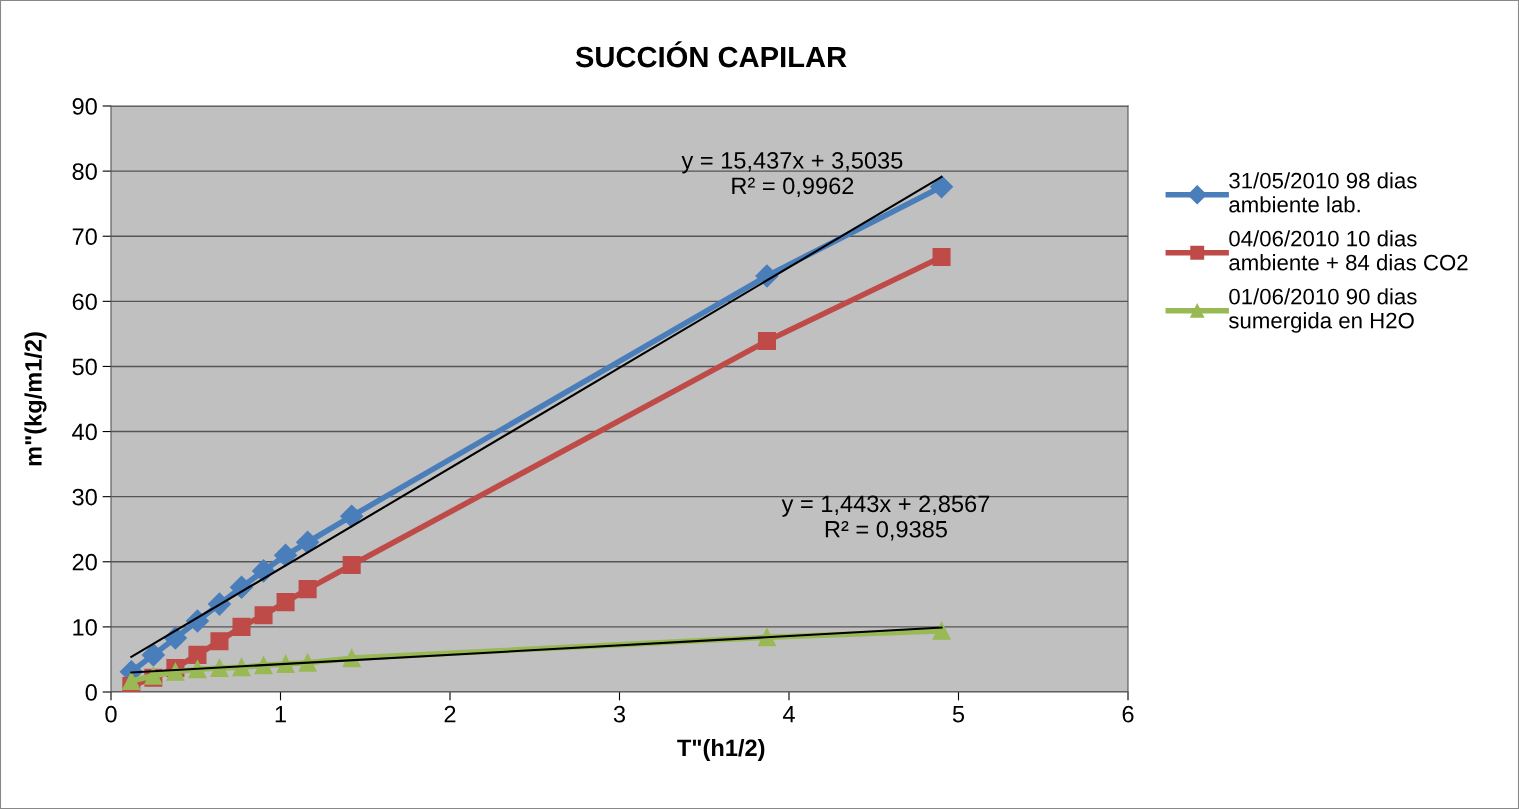  Describe the element at coordinates (84, 497) in the screenshot. I see `y-tick-label: 30` at that location.